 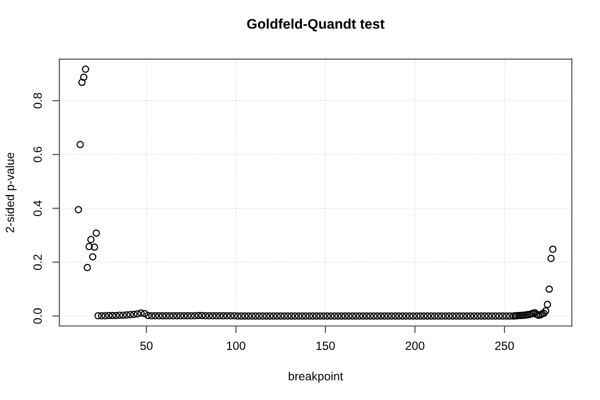 I want to click on y-tick-label: 0.8, so click(x=37, y=100).